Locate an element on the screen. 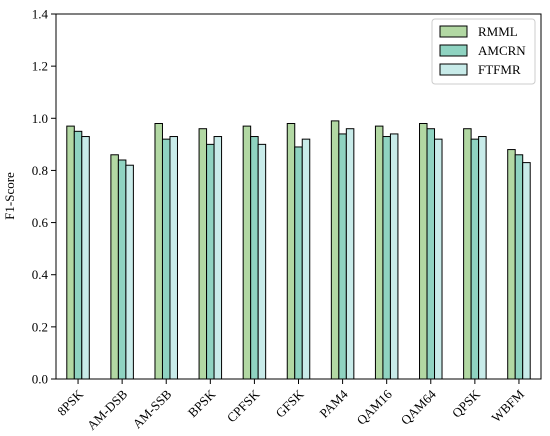 This screenshot has width=550, height=436. bar-ftfmr-wbfm is located at coordinates (526, 271).